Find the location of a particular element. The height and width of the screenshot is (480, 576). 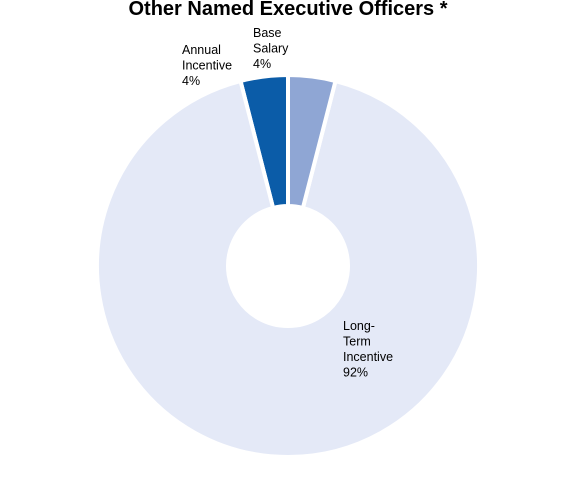

slice-label-line: Base is located at coordinates (267, 33).